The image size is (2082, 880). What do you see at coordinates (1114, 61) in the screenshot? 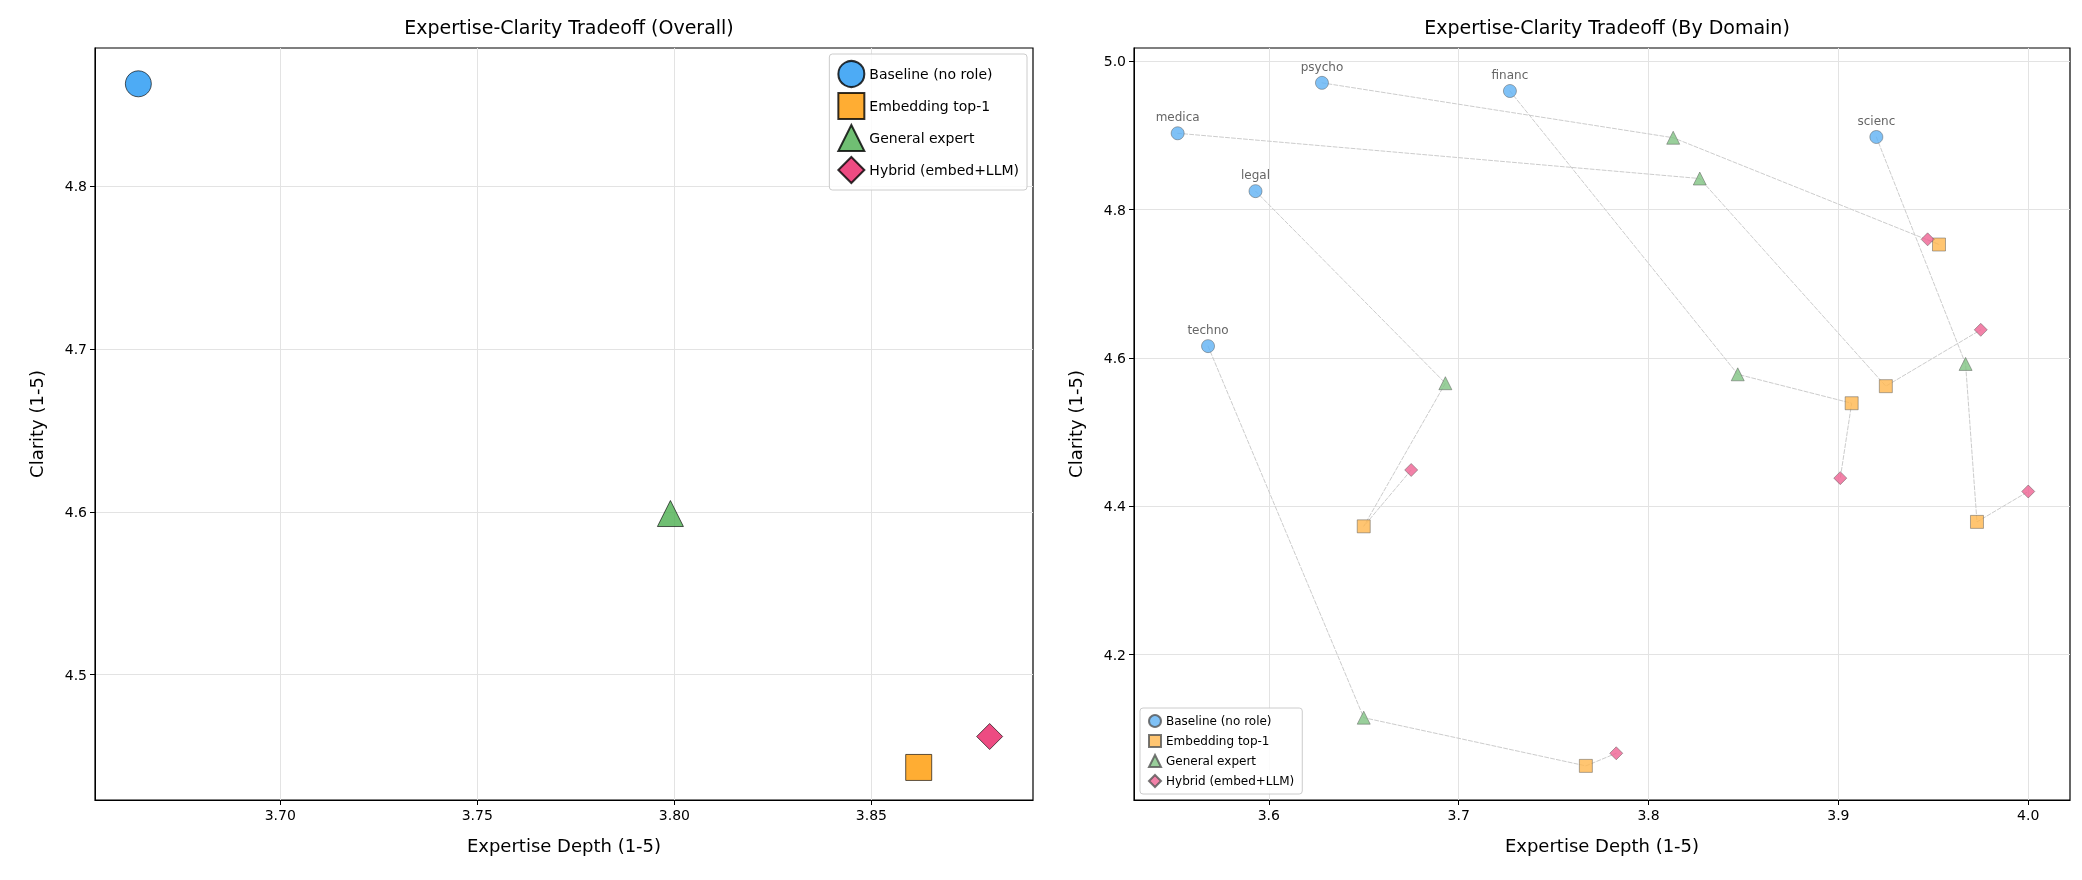
I see `y-tick-label: 5.0` at bounding box center [1114, 61].